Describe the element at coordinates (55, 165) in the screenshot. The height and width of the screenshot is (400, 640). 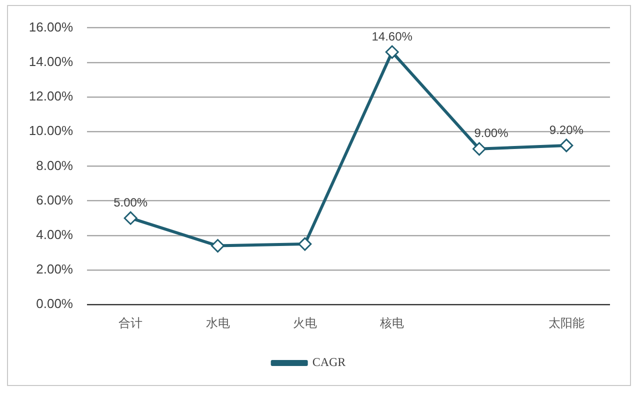
I see `y-tick-label: 8.00%` at that location.